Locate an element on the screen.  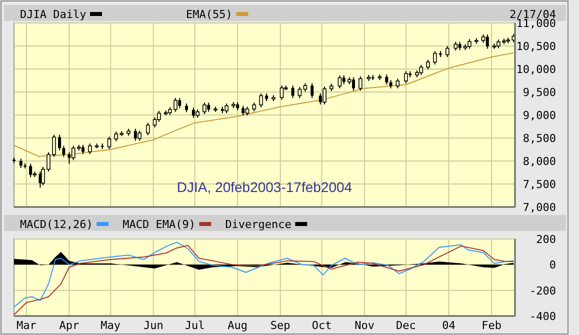
y-tick-label: 200 is located at coordinates (546, 239).